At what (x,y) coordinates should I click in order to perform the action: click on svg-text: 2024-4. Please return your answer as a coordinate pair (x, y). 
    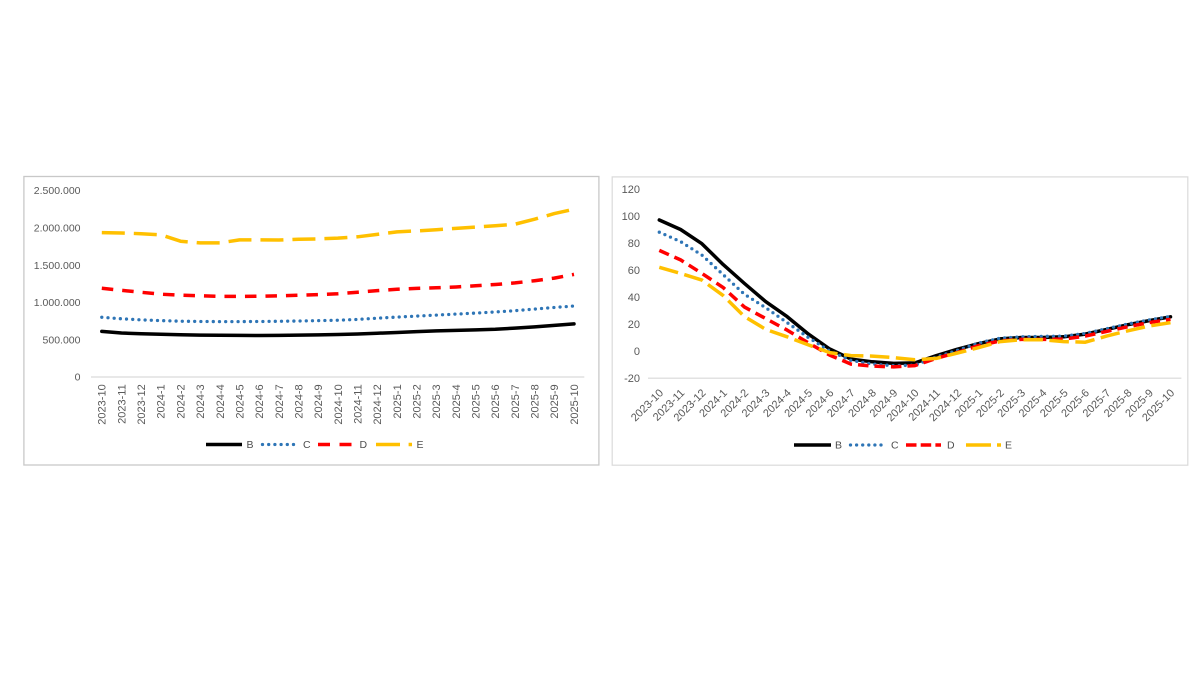
    Looking at the image, I should click on (221, 401).